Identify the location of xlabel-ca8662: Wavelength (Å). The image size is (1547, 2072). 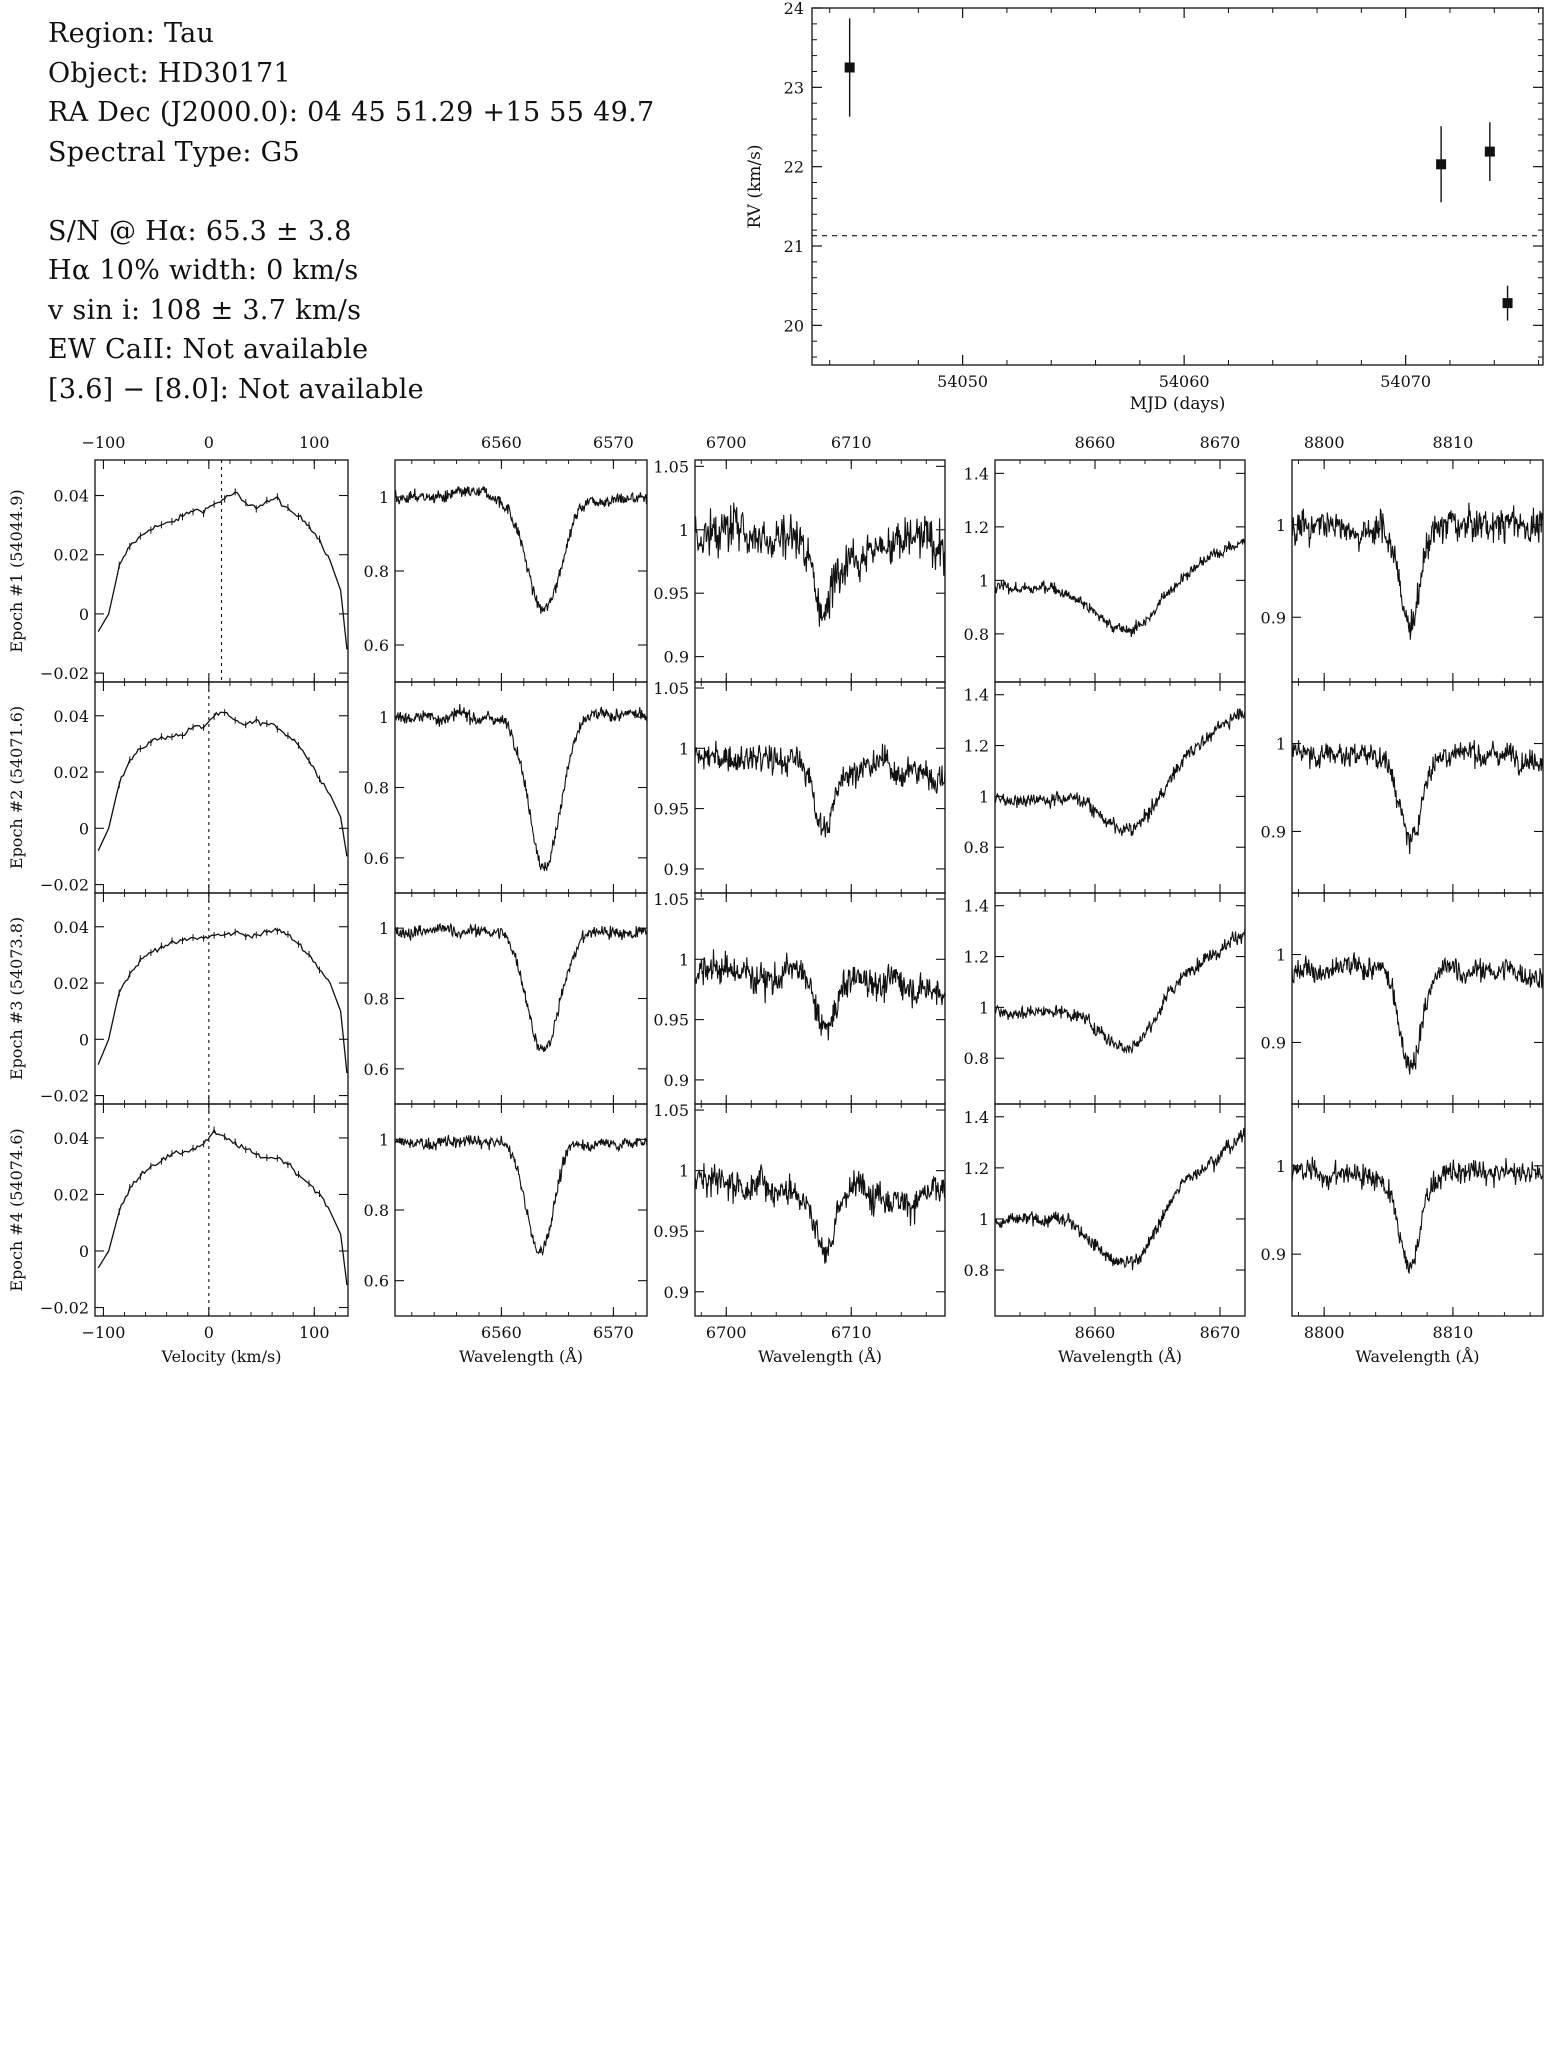
(1120, 1356).